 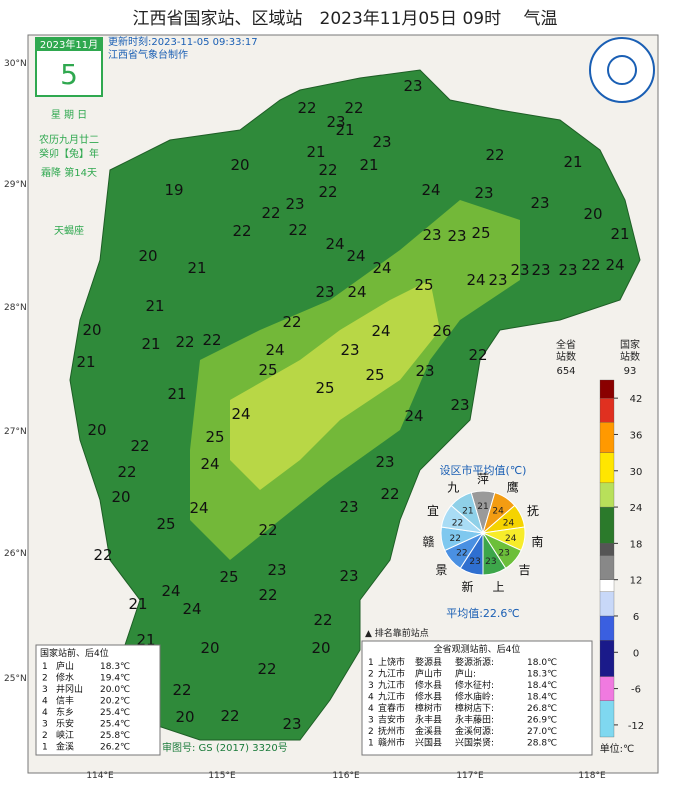 What do you see at coordinates (428, 697) in the screenshot?
I see `province-cell: 修水县` at bounding box center [428, 697].